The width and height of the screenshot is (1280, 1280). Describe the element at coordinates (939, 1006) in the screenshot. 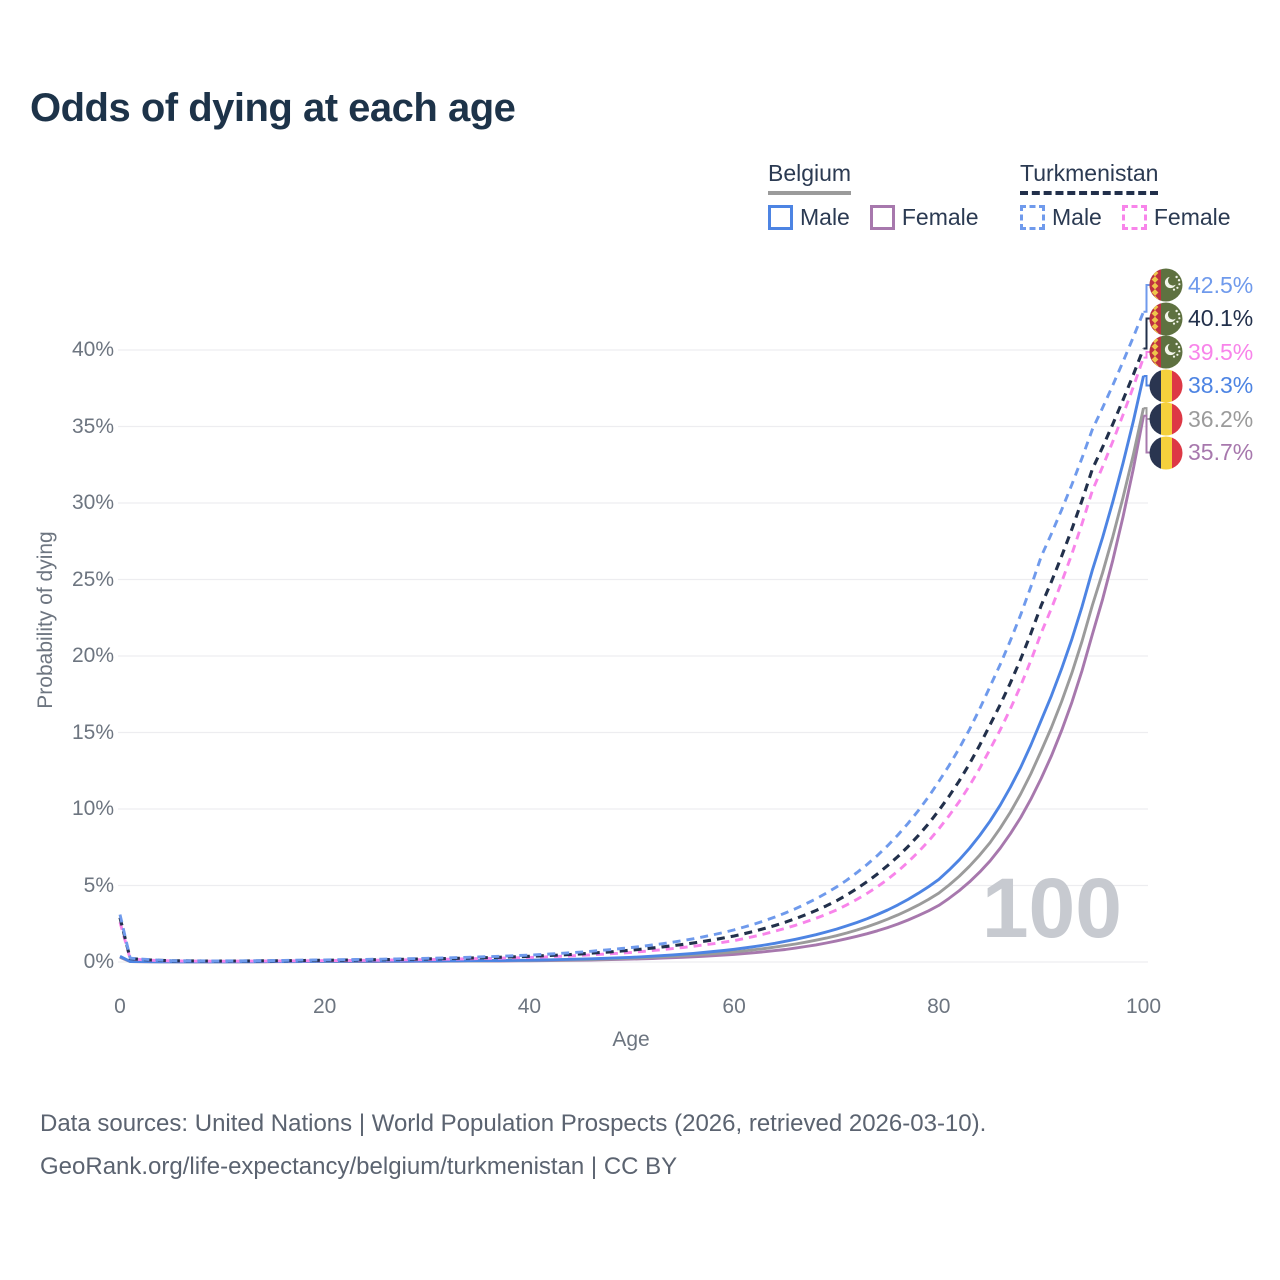

I see `x-tick-label: 80` at that location.